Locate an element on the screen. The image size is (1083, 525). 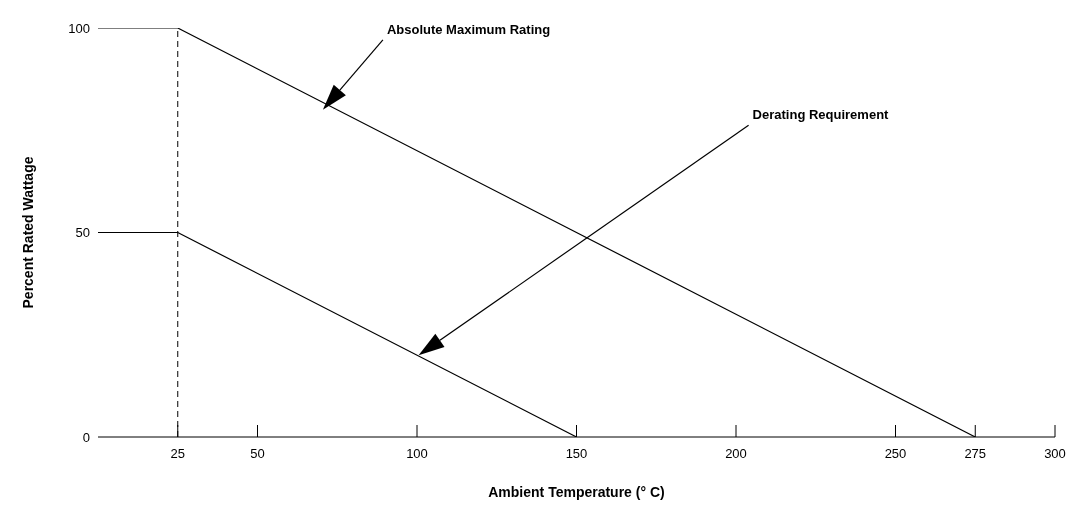
x-tick-label: 100 is located at coordinates (417, 454).